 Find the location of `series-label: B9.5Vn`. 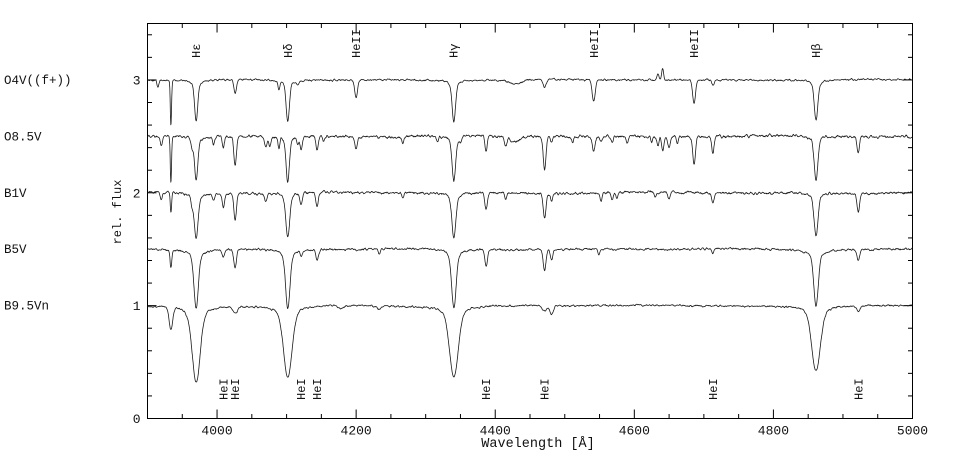

series-label: B9.5Vn is located at coordinates (26, 307).